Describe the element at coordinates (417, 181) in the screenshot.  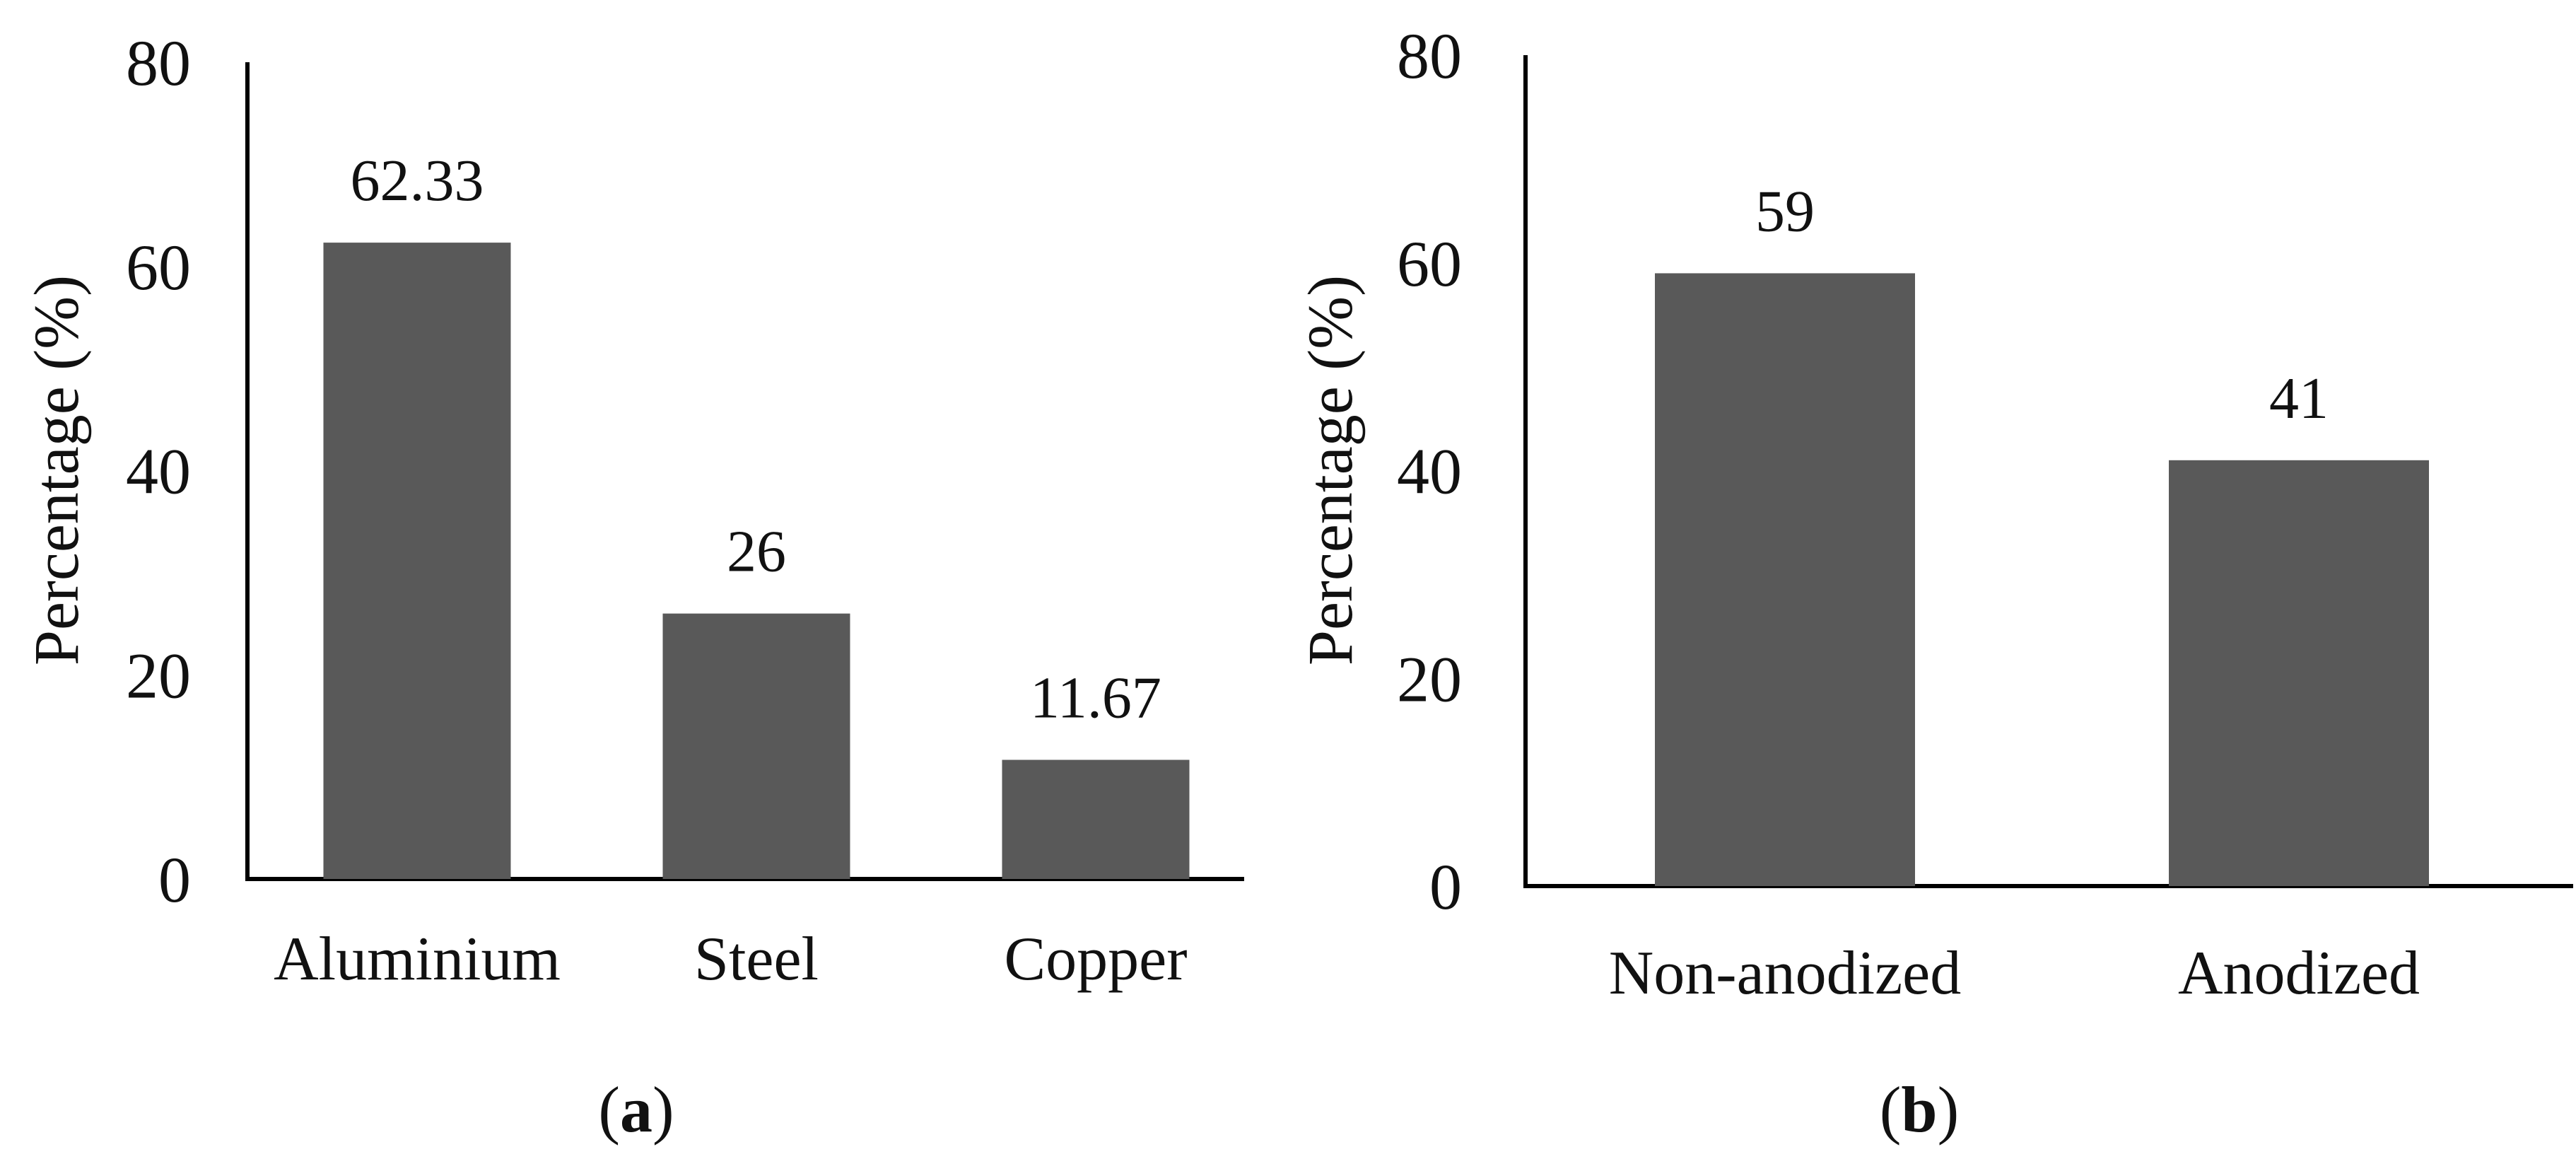
I see `value-label-aluminium: 62.33` at that location.